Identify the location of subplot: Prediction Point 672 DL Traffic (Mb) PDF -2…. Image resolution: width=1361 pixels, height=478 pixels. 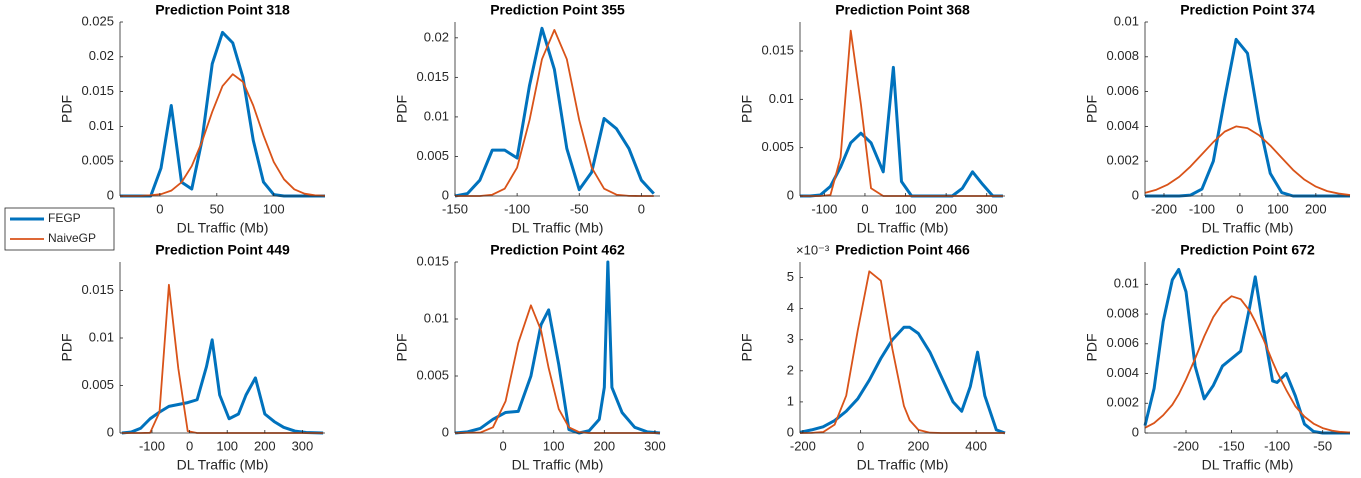
(1217, 357).